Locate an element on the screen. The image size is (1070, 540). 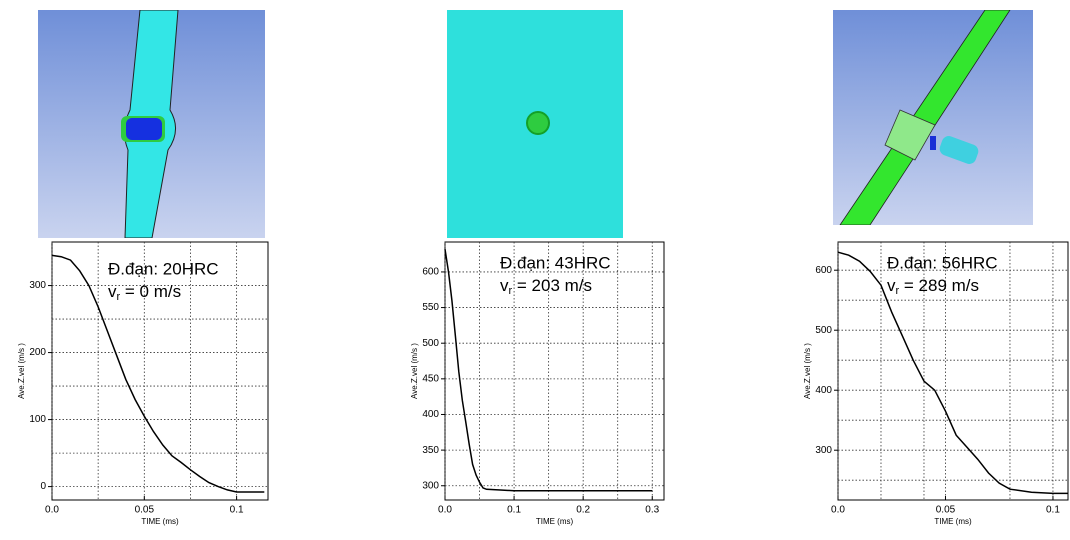
x-tick-label: 0.3 is located at coordinates (652, 510).